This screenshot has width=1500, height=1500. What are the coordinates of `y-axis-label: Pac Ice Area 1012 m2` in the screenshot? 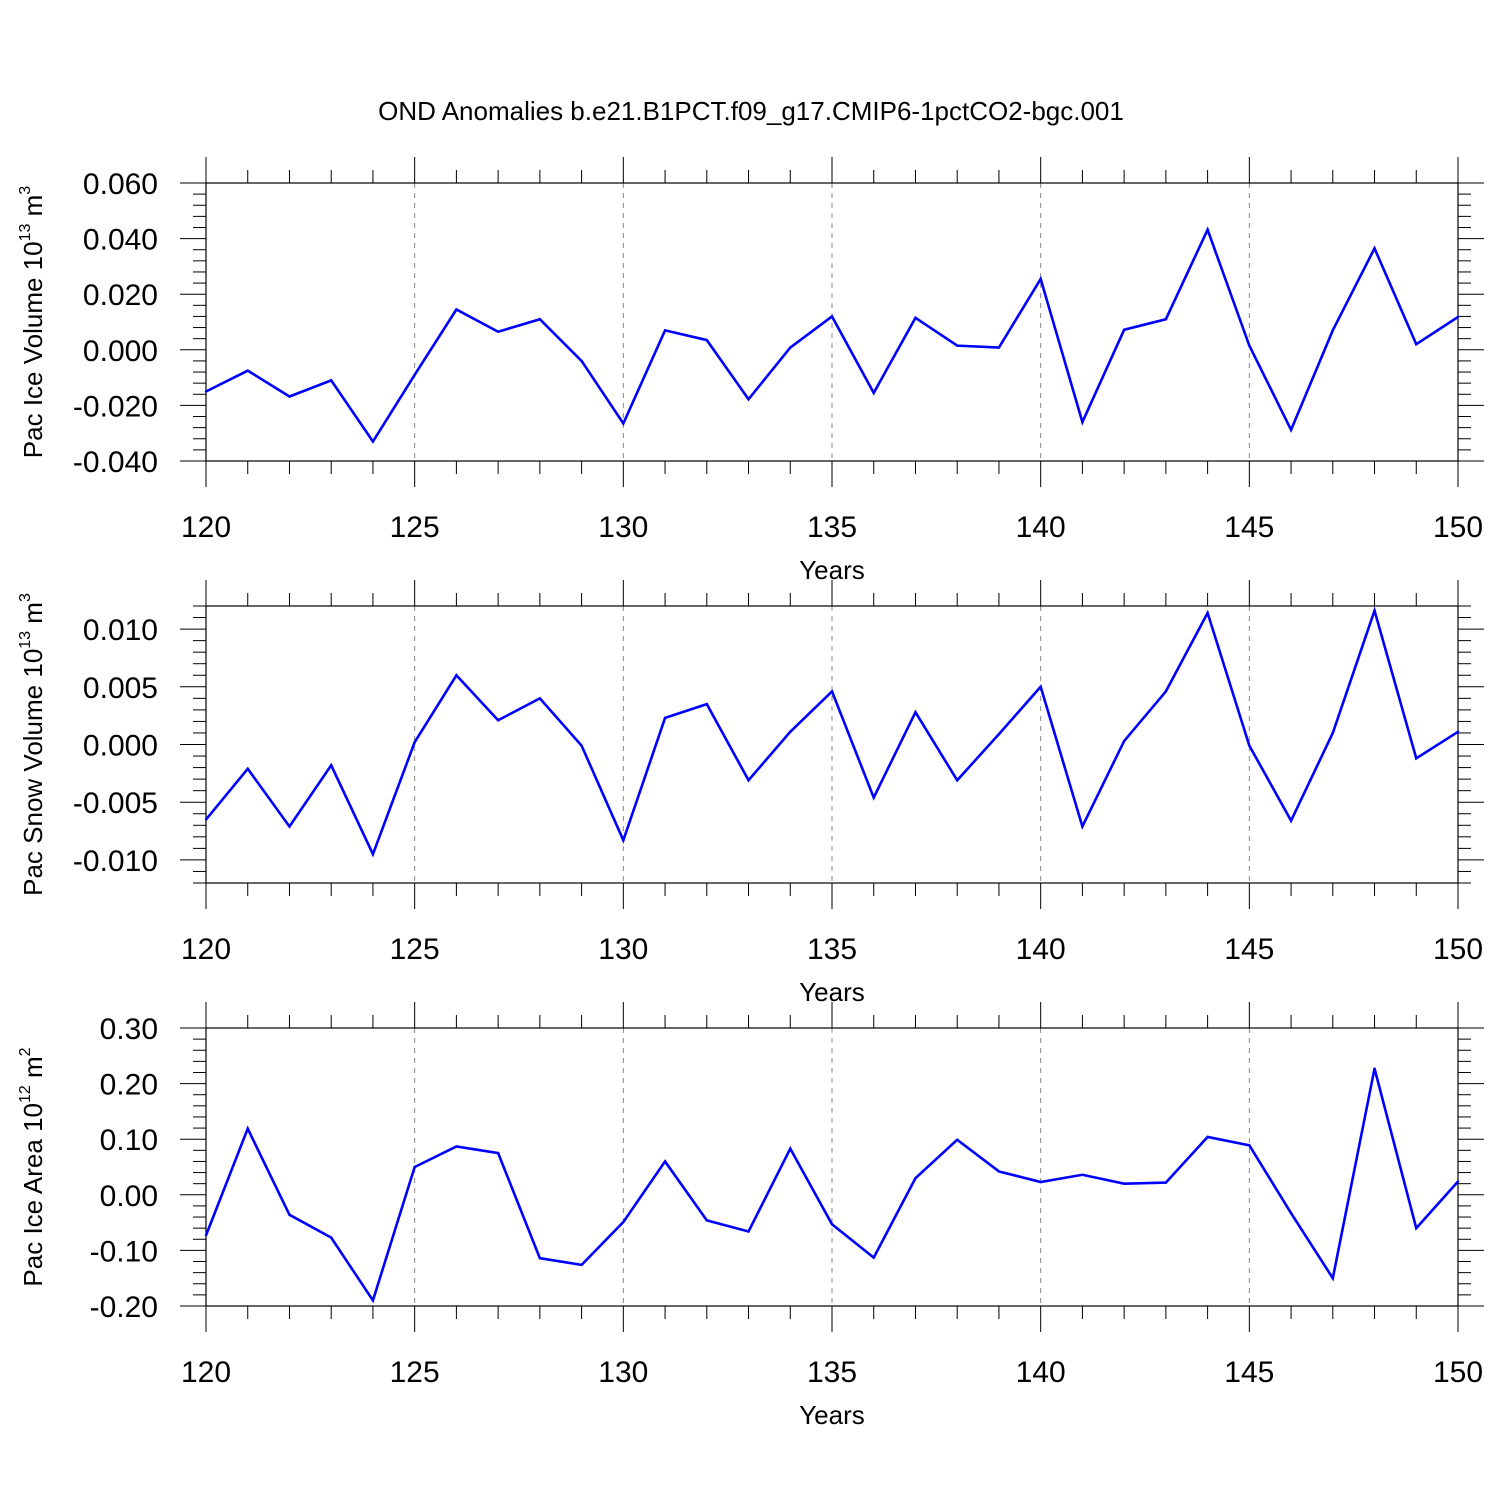 It's located at (32, 1166).